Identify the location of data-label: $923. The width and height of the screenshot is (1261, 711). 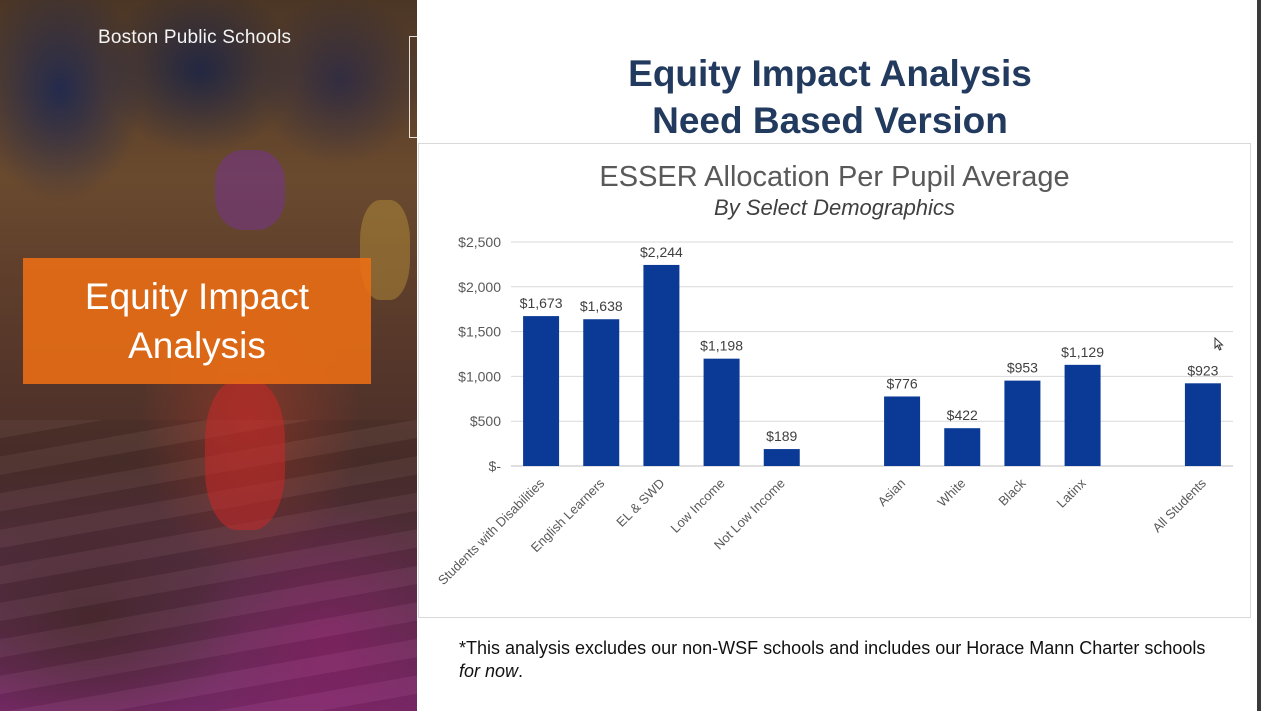
(1202, 370).